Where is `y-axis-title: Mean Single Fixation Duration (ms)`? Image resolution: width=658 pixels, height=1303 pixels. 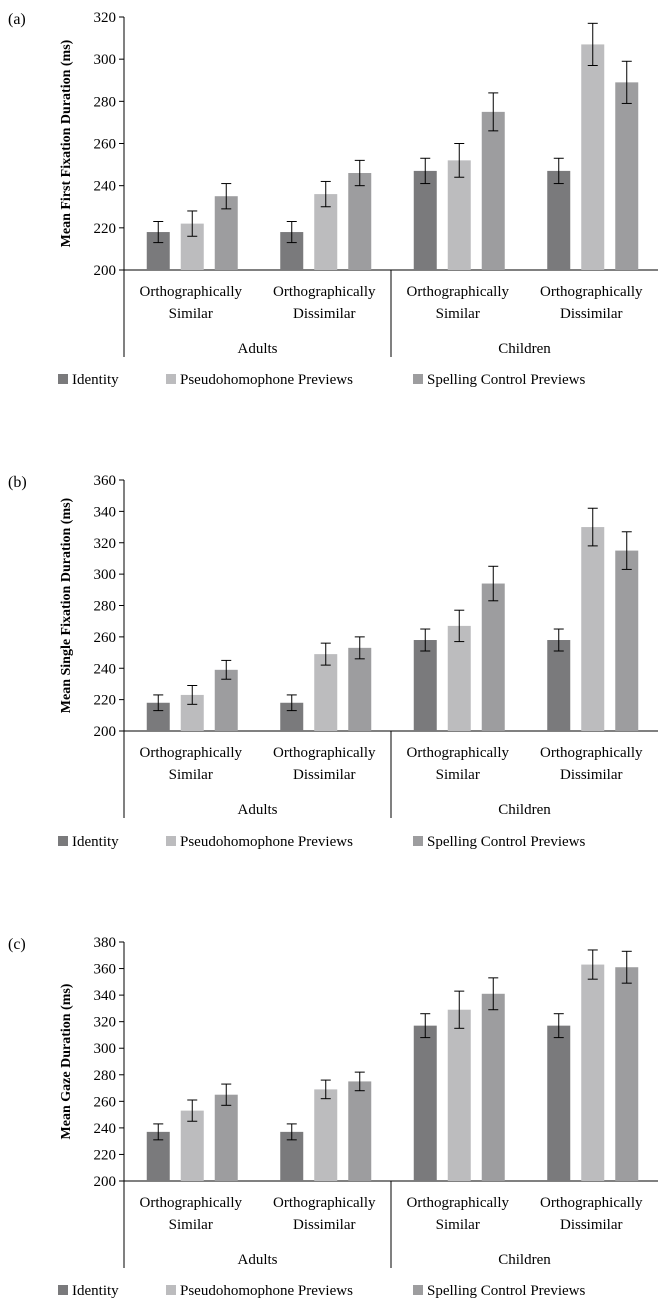
y-axis-title: Mean Single Fixation Duration (ms) is located at coordinates (66, 605).